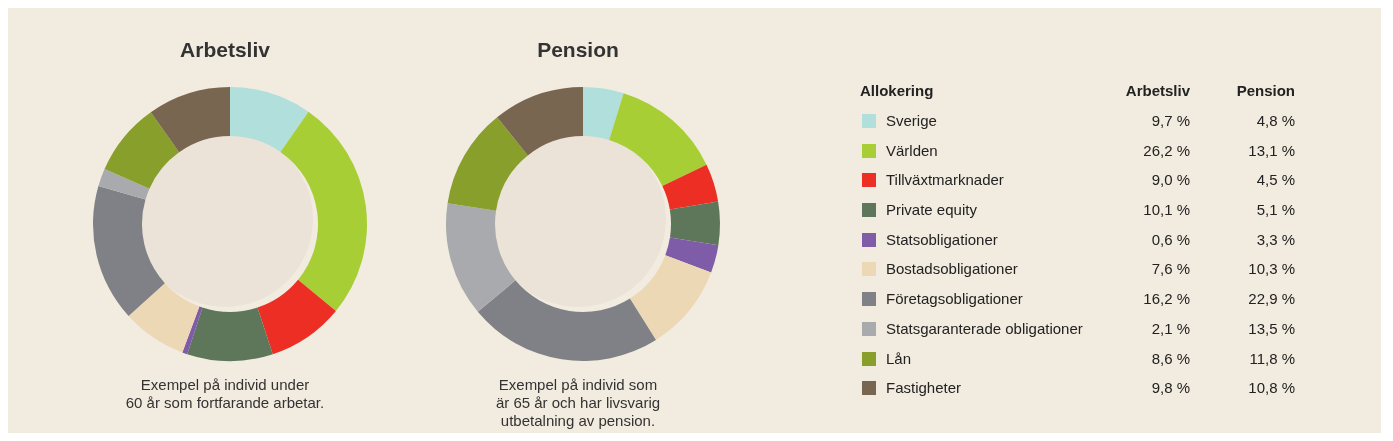 Image resolution: width=1393 pixels, height=441 pixels. Describe the element at coordinates (578, 50) in the screenshot. I see `slice-label: Pension` at that location.